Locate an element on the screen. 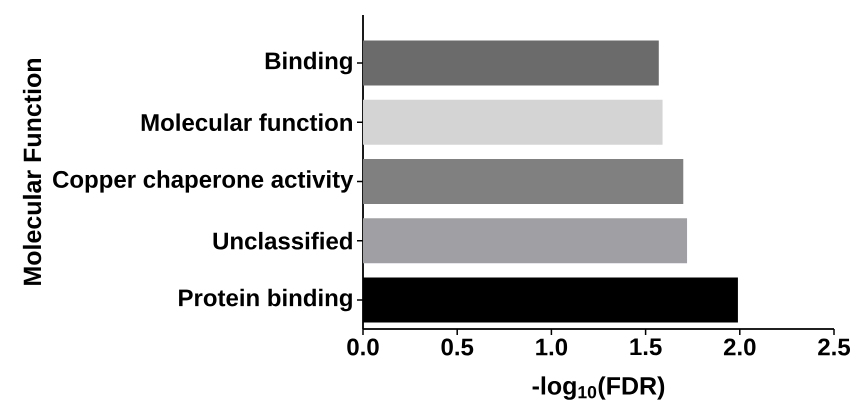 The height and width of the screenshot is (417, 856). y-tick-label: Unclassified is located at coordinates (283, 241).